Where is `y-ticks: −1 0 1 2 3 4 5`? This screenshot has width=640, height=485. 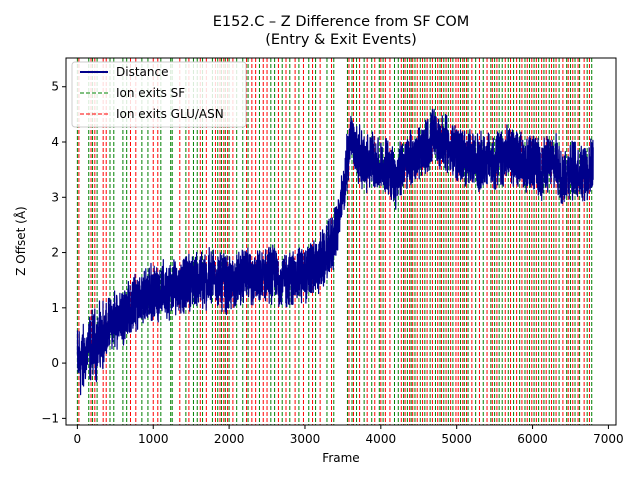 y-ticks: −1 0 1 2 3 4 5 is located at coordinates (53, 252).